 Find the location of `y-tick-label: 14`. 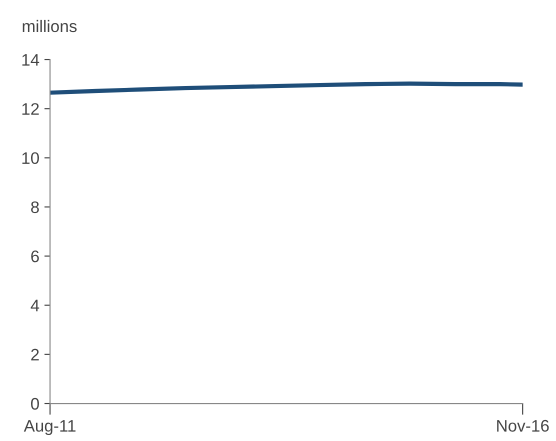

y-tick-label: 14 is located at coordinates (31, 60).